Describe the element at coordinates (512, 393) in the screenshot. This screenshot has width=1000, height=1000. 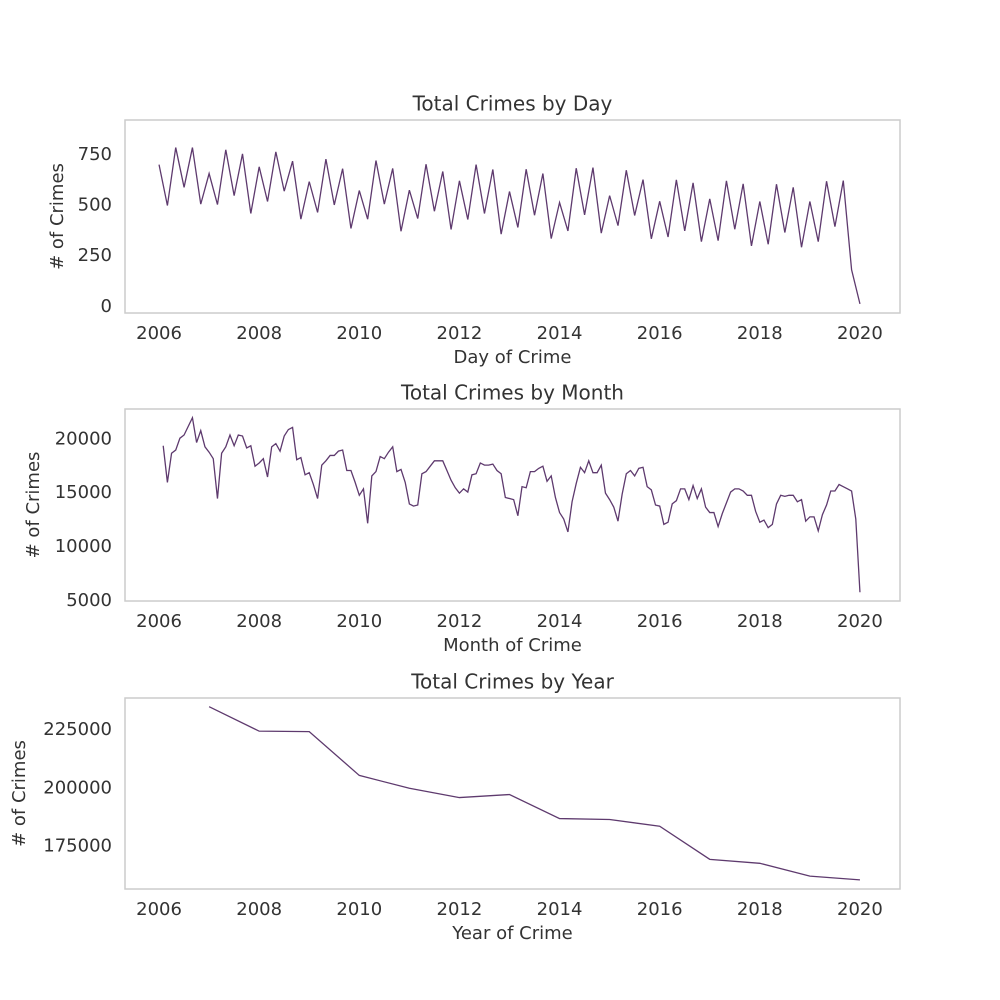
I see `chart-title: Total Crimes by Month` at that location.